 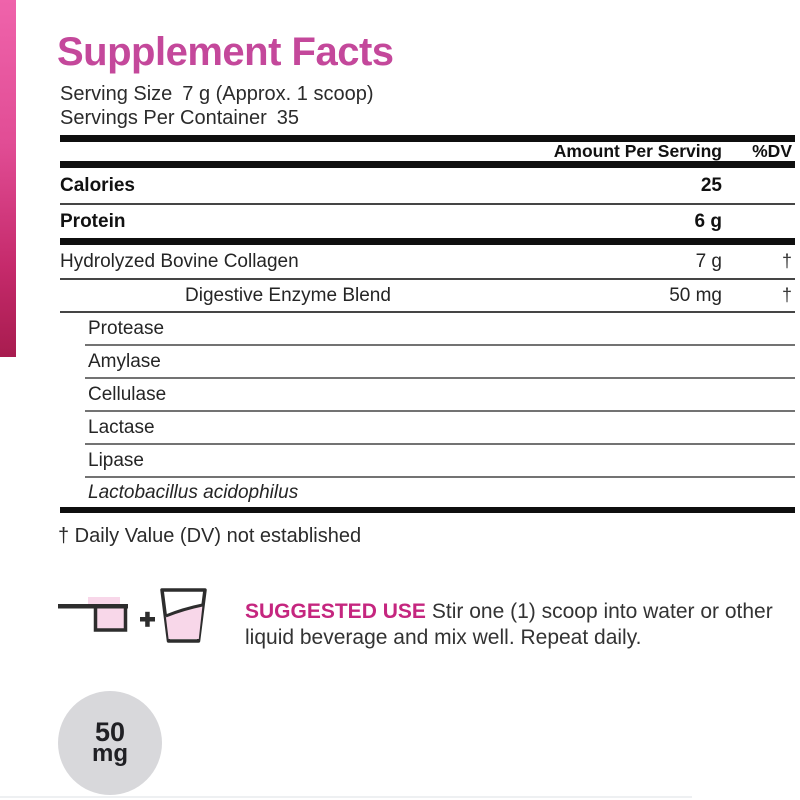 What do you see at coordinates (440, 329) in the screenshot?
I see `table-row-protease: Protease` at bounding box center [440, 329].